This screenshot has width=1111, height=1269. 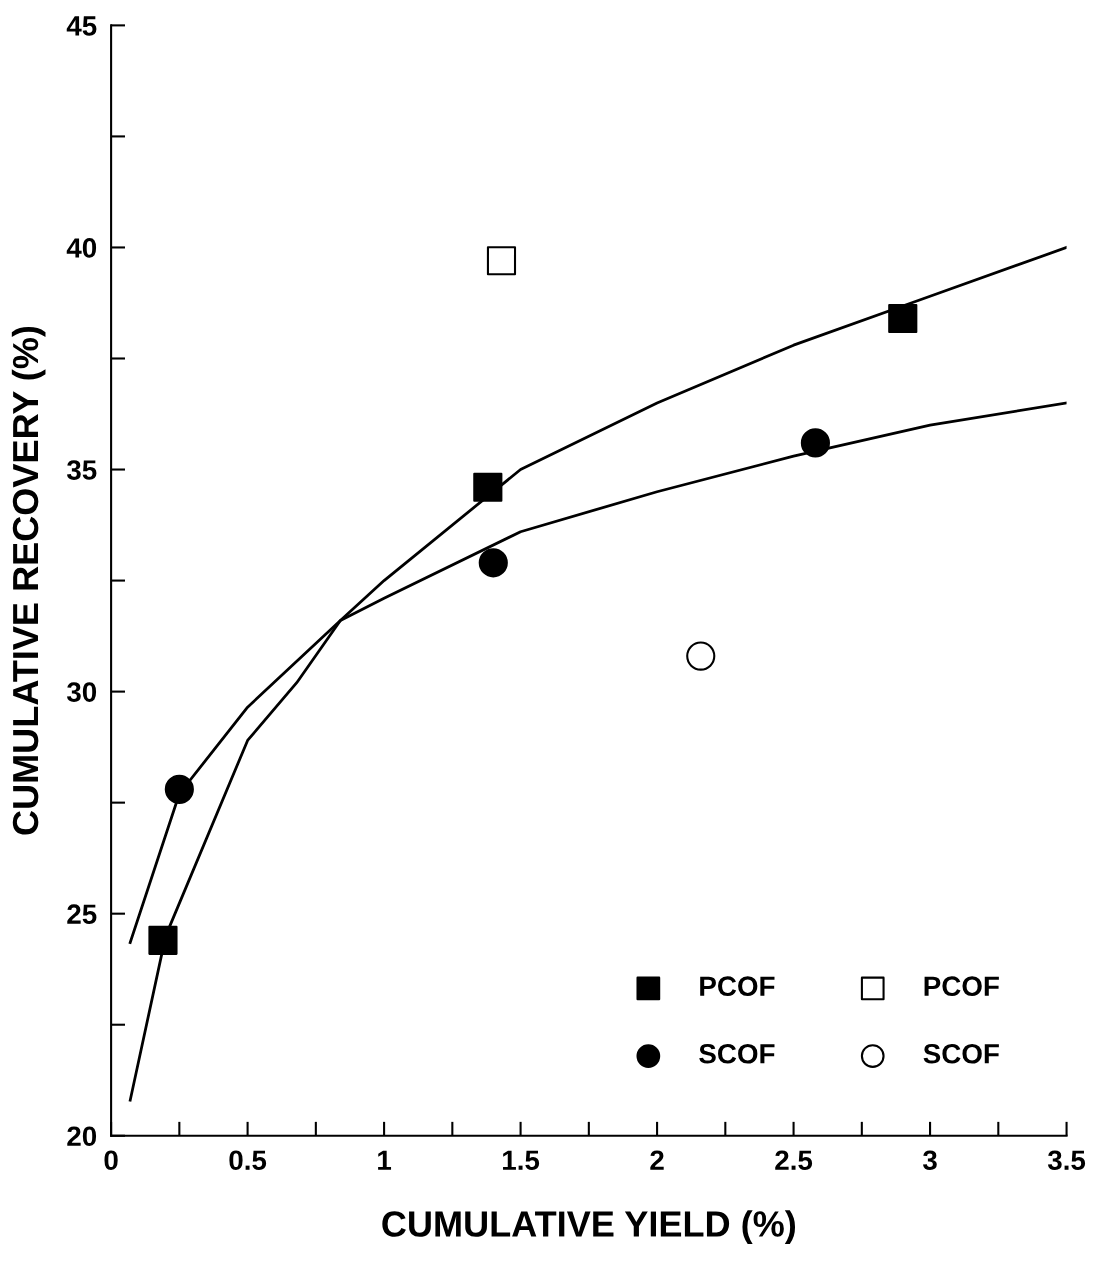 I want to click on x-tick-label: 2.5, so click(x=794, y=1160).